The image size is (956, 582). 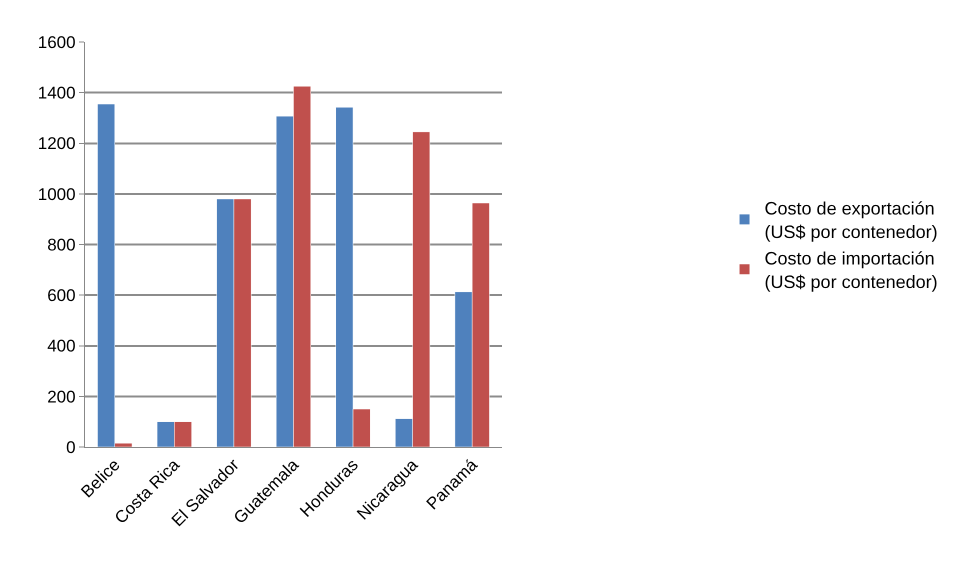 What do you see at coordinates (851, 220) in the screenshot?
I see `legend-label: Costo de exportación (US$ por contenedor)` at bounding box center [851, 220].